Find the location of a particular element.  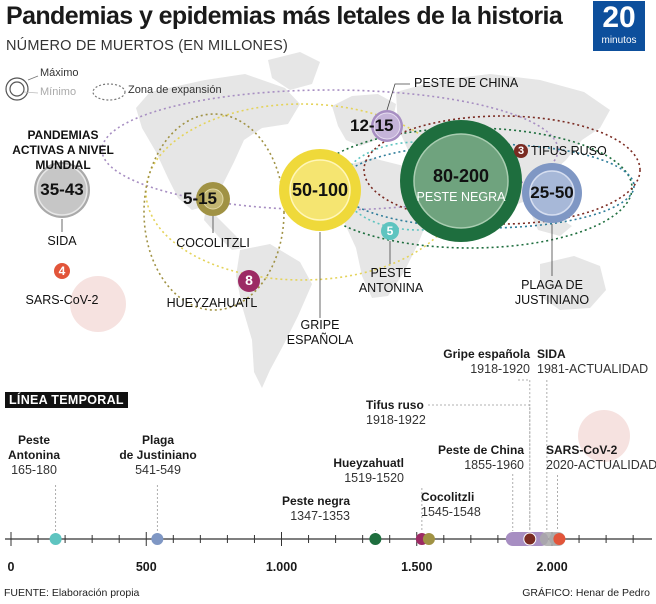

event-tifus-range: 1918-1922 is located at coordinates (396, 420).